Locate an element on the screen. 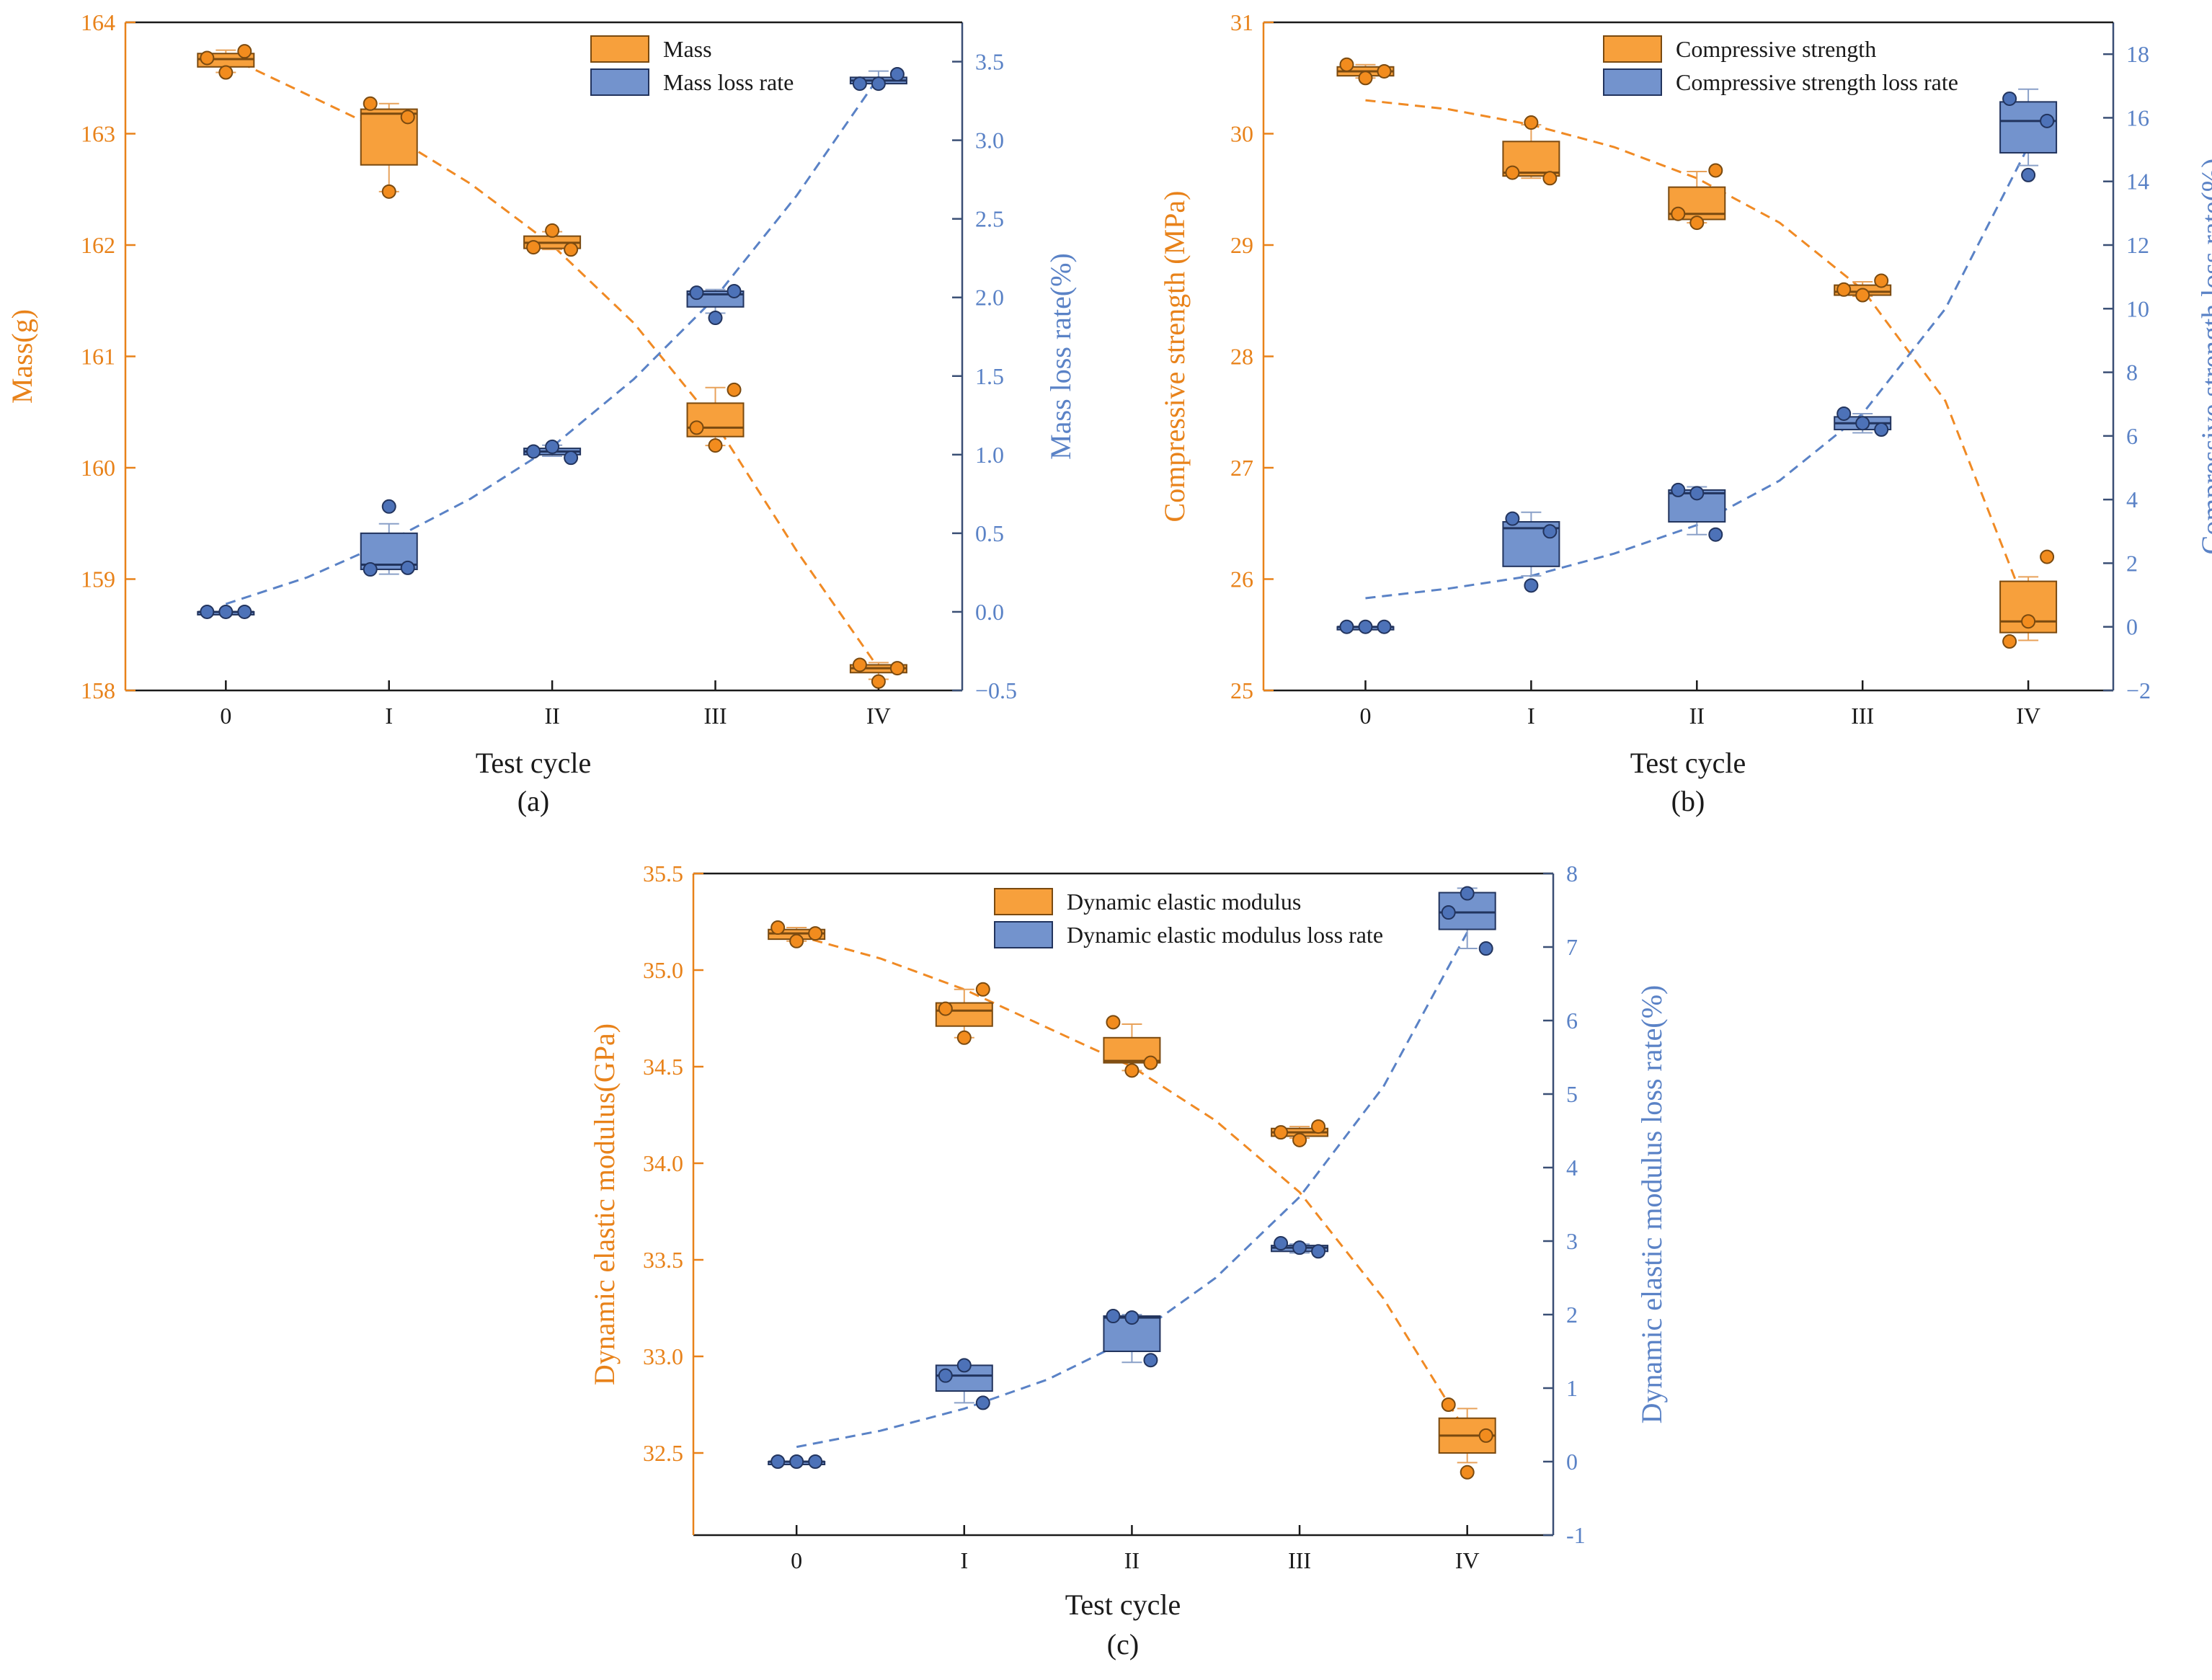 The image size is (2212, 1680). right-tick-label: 3.0 is located at coordinates (989, 141).